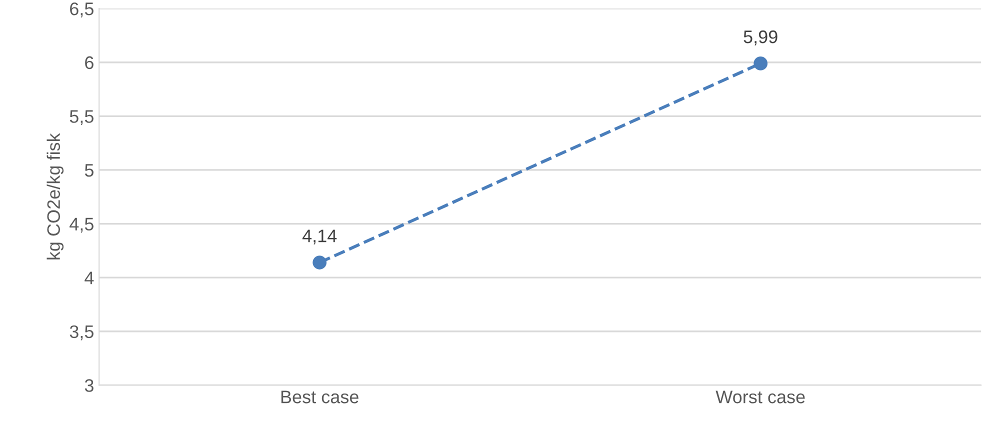 Image resolution: width=991 pixels, height=428 pixels. Describe the element at coordinates (89, 278) in the screenshot. I see `y-tick-label: 4` at that location.